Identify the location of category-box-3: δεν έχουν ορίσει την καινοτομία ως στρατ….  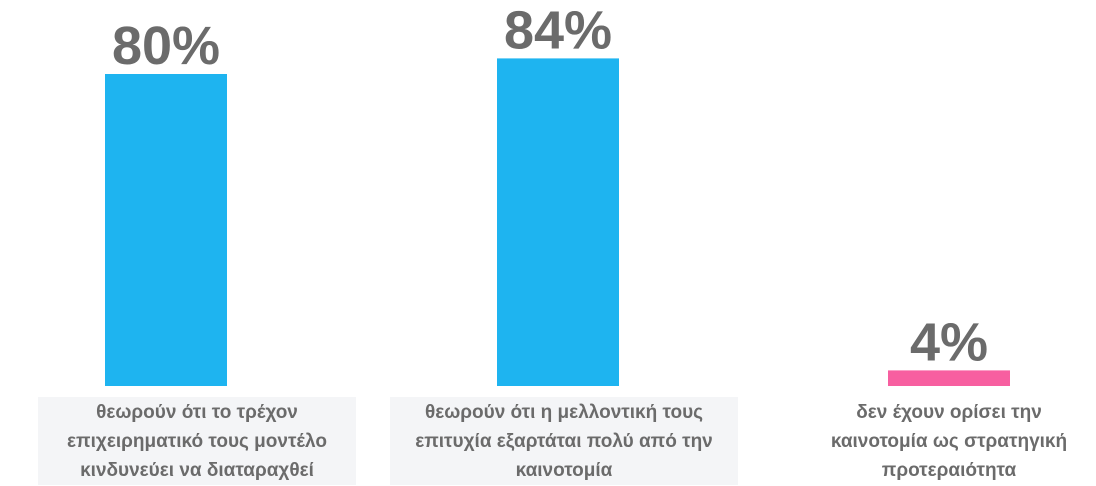
(949, 441).